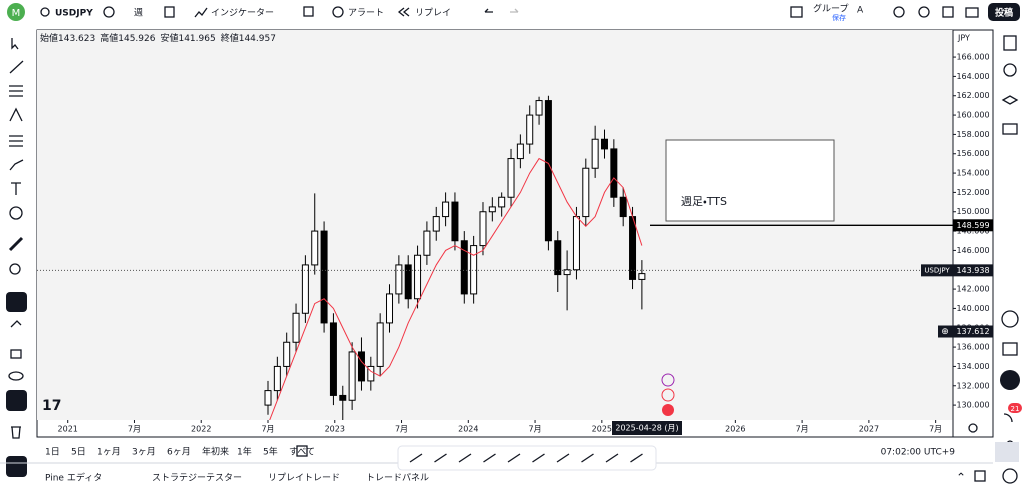  I want to click on alert-box, so click(965, 331).